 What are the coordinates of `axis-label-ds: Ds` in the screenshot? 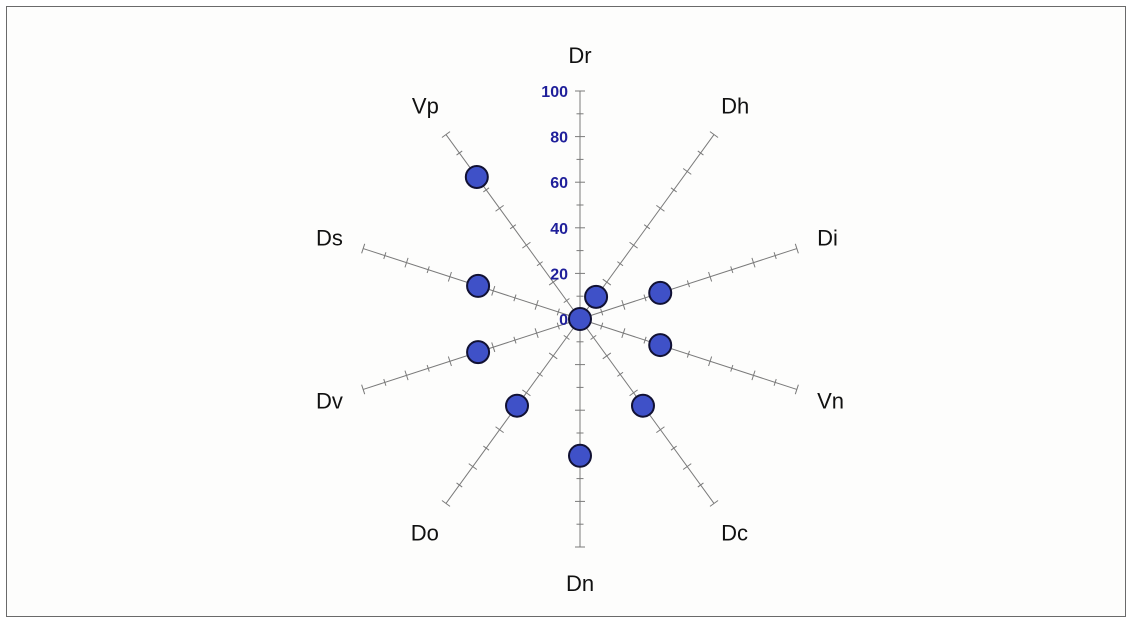 It's located at (329, 237).